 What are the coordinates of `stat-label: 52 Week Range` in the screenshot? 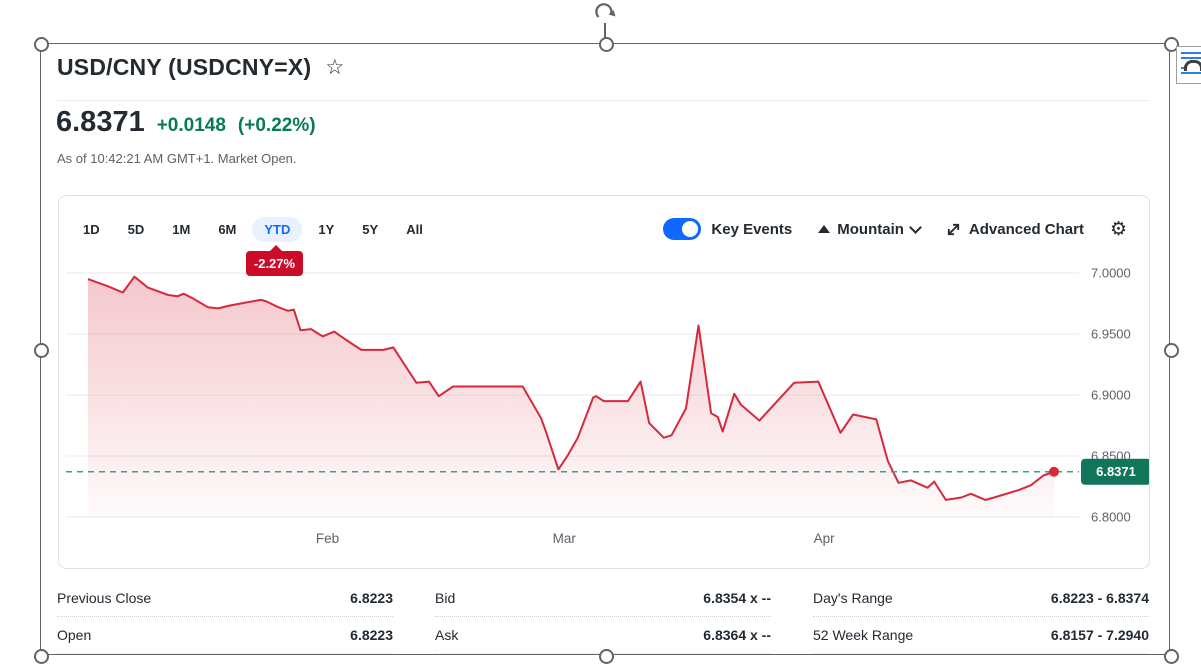 It's located at (863, 635).